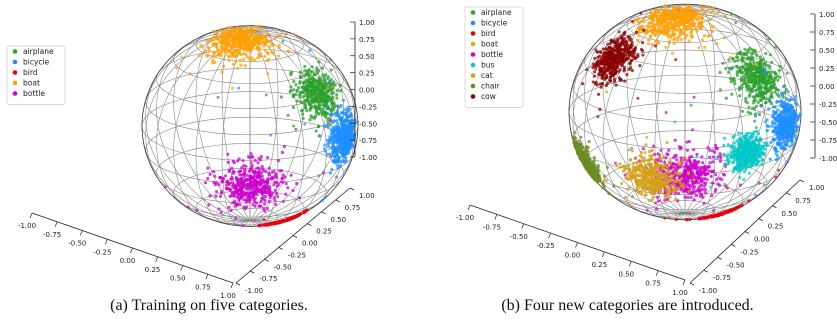 The image size is (837, 332). Describe the element at coordinates (302, 126) in the screenshot. I see `longitude-line` at that location.